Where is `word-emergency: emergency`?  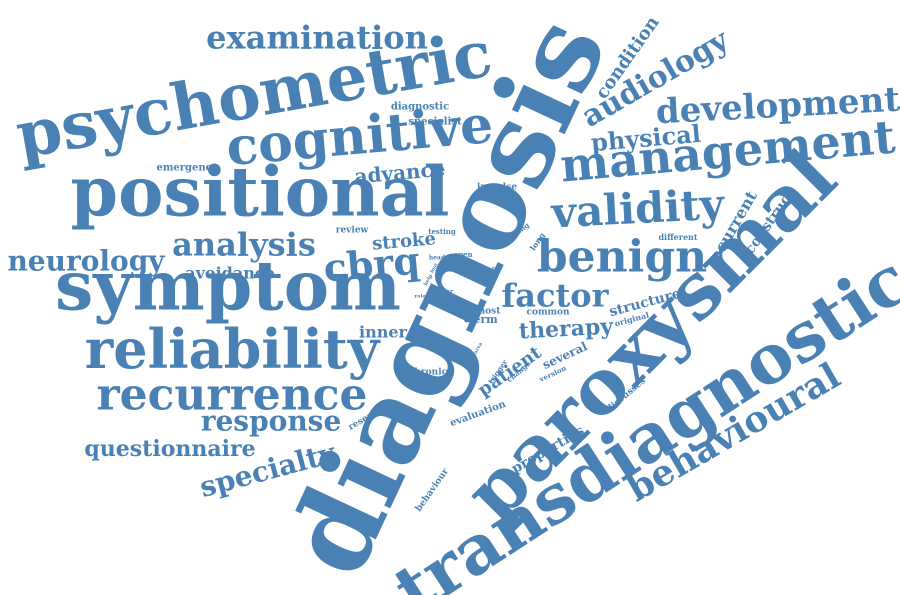
word-emergency: emergency is located at coordinates (187, 168).